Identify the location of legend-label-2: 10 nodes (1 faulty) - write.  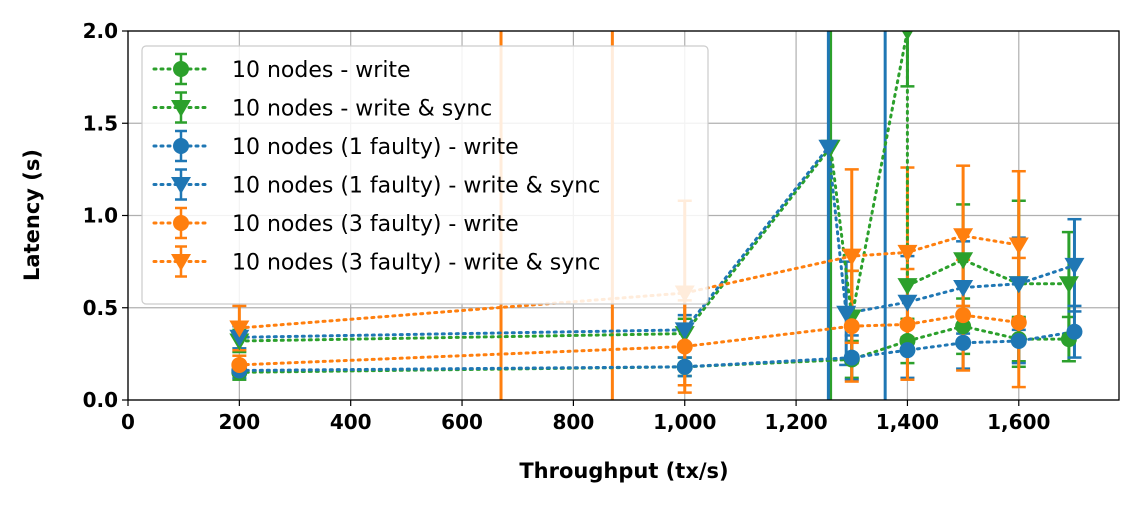
(375, 147).